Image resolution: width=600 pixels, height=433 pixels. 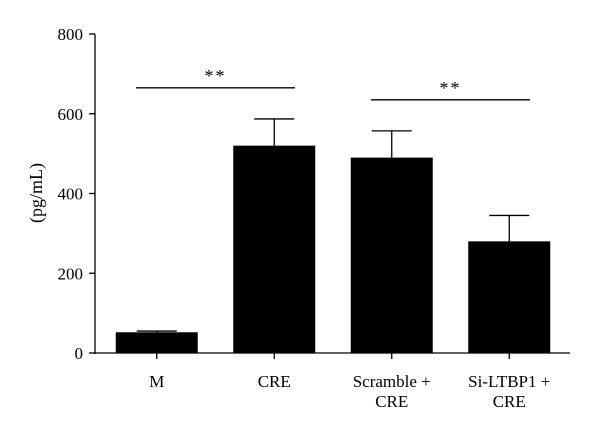 I want to click on category-label: Scramble + CRE, so click(x=392, y=391).